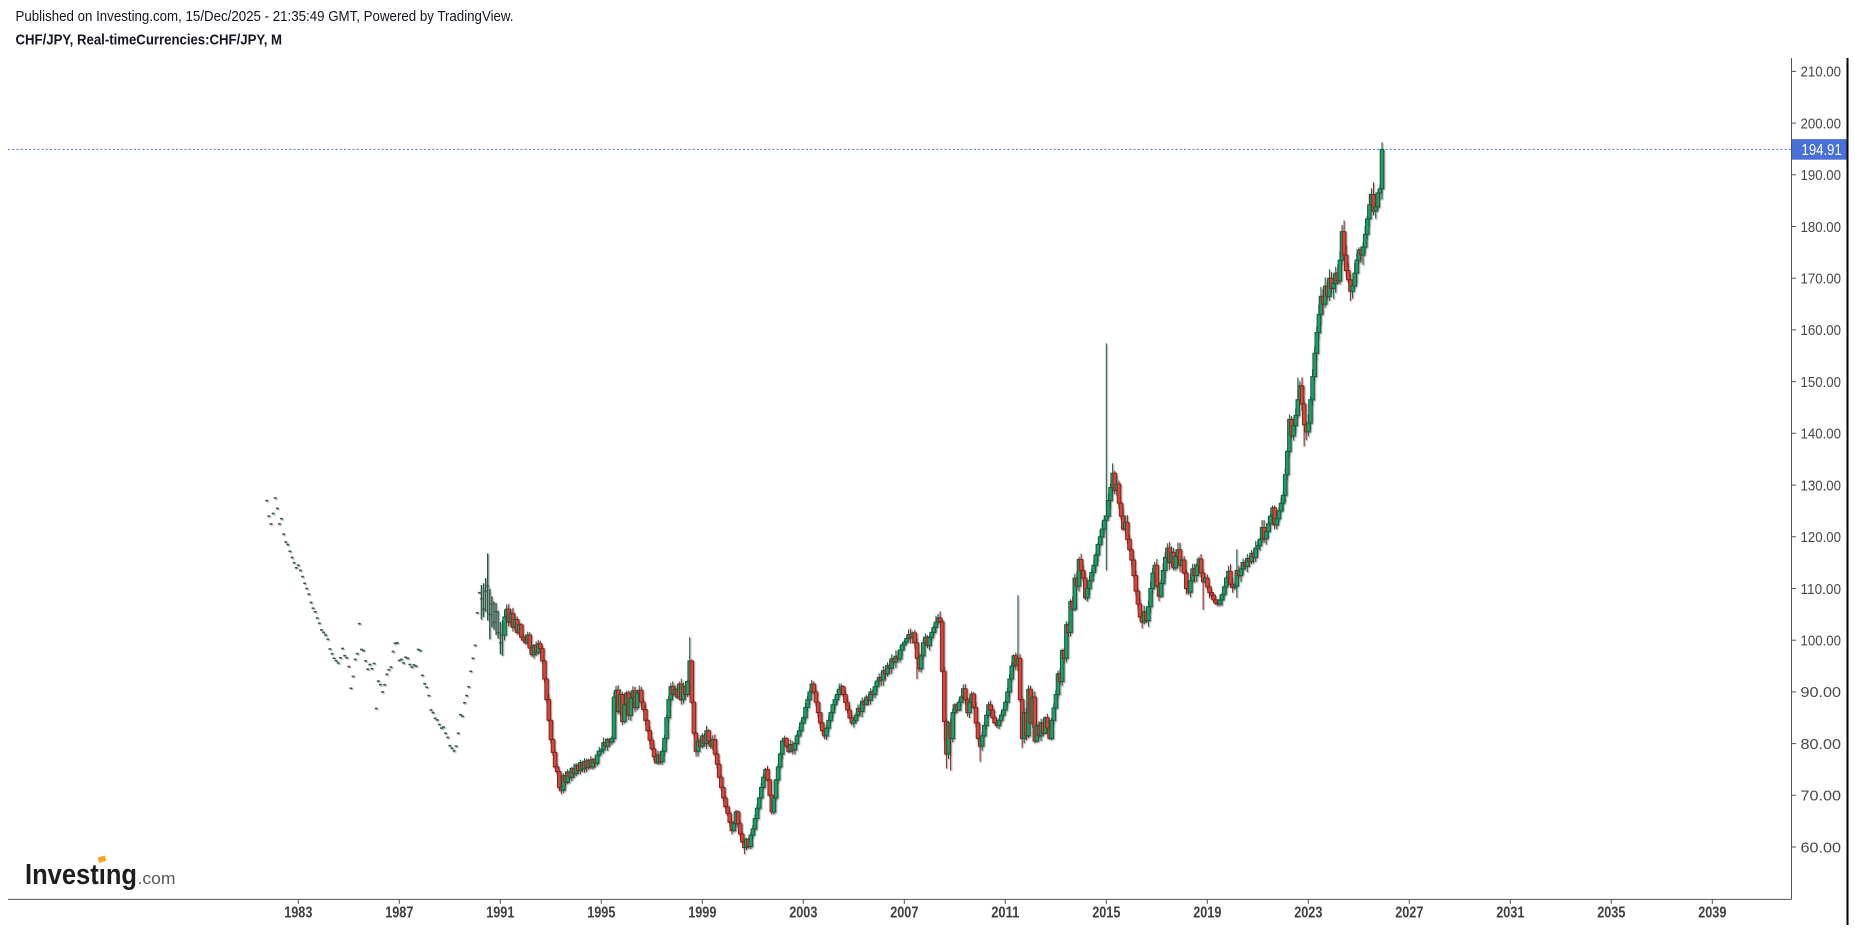 This screenshot has width=1855, height=928. Describe the element at coordinates (1308, 913) in the screenshot. I see `svg-text: 2023` at that location.